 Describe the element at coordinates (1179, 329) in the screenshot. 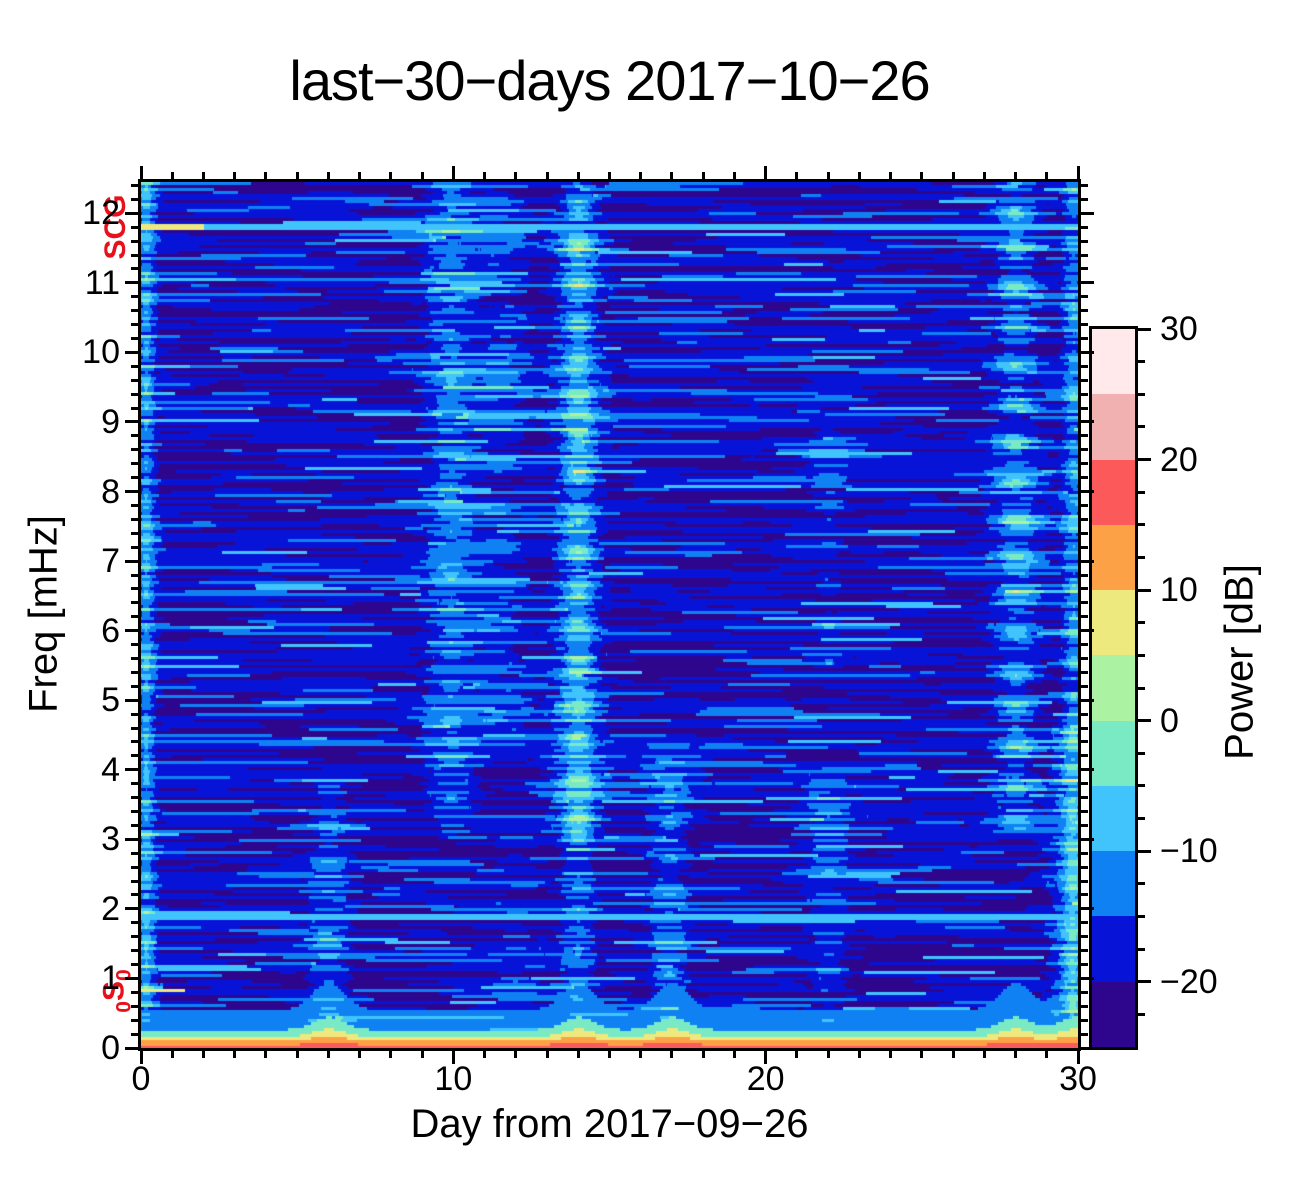

I see `colorbar-tick-label: 30` at that location.